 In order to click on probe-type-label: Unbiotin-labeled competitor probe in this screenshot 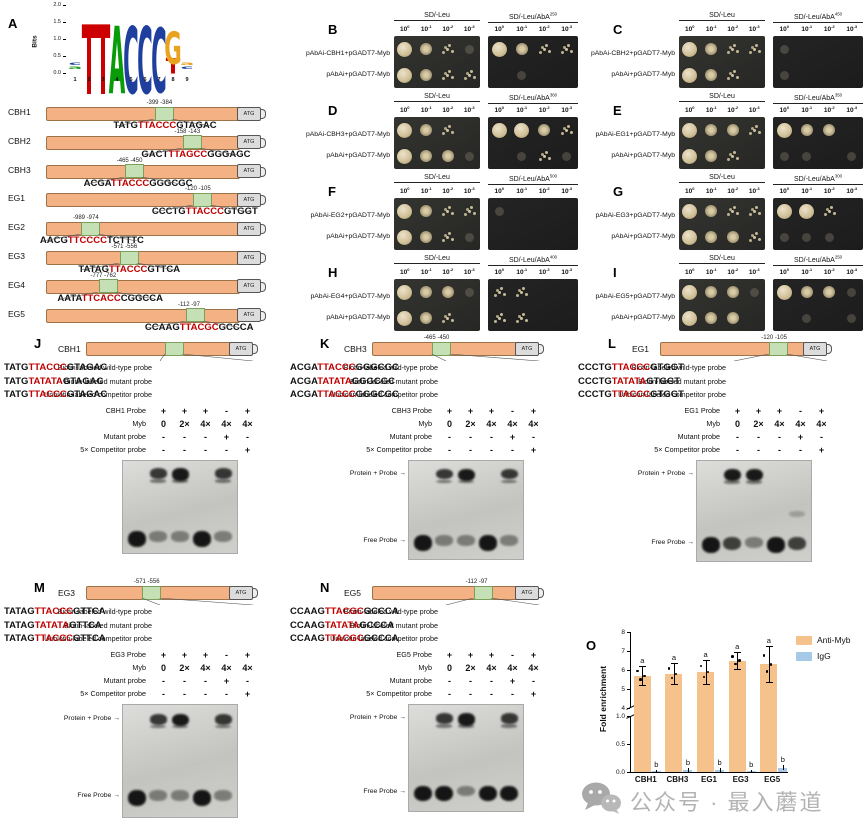, I will do `click(98, 395)`.